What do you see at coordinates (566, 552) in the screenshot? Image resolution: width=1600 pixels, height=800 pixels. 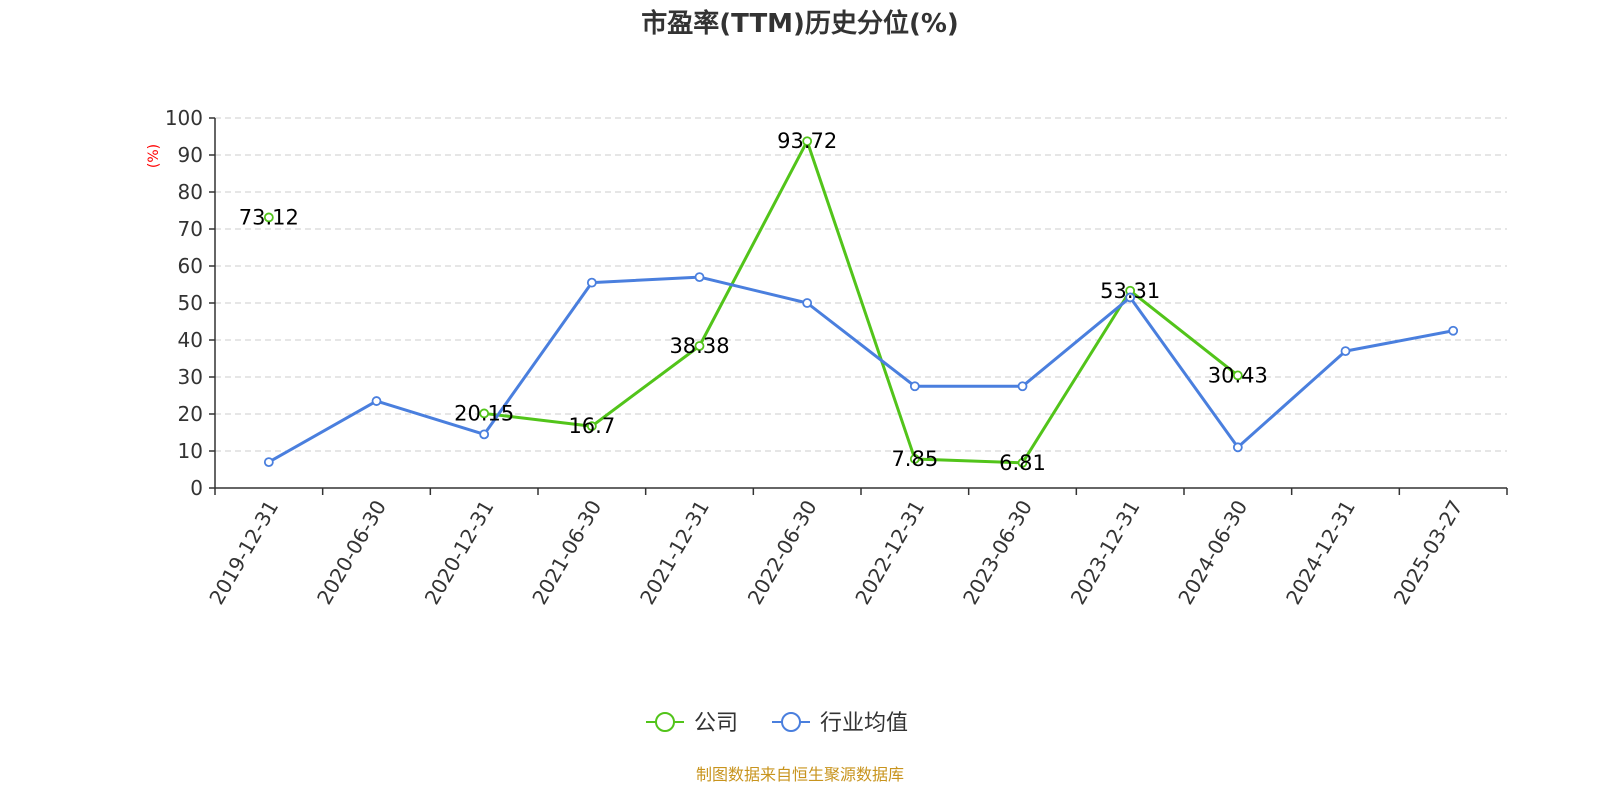 I see `x-tick-label: 2021-06-30` at bounding box center [566, 552].